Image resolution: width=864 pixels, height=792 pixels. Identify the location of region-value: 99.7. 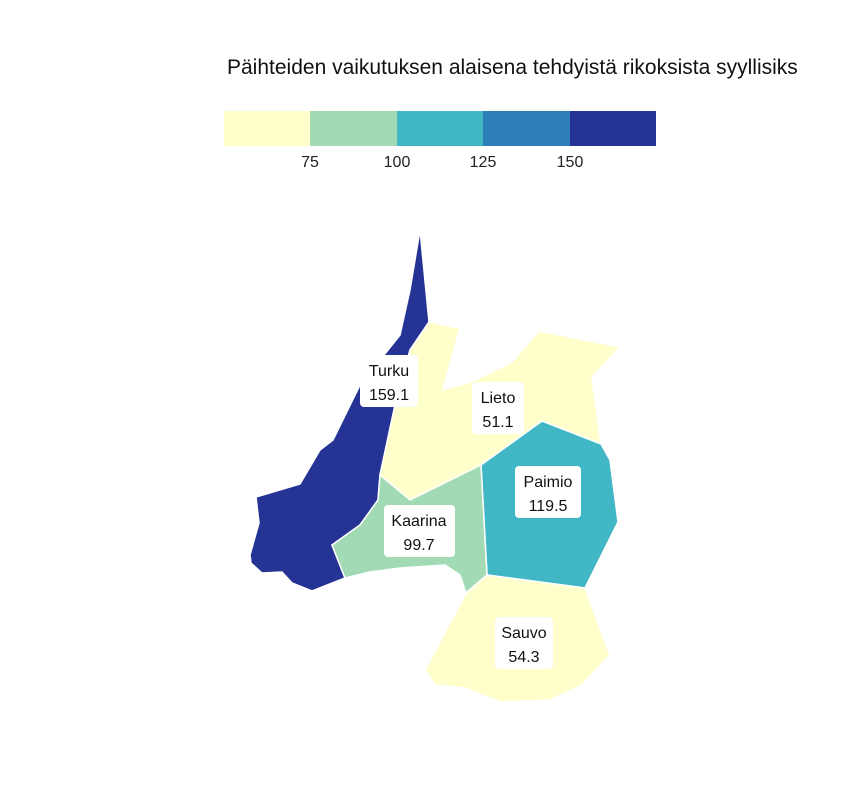
(418, 545).